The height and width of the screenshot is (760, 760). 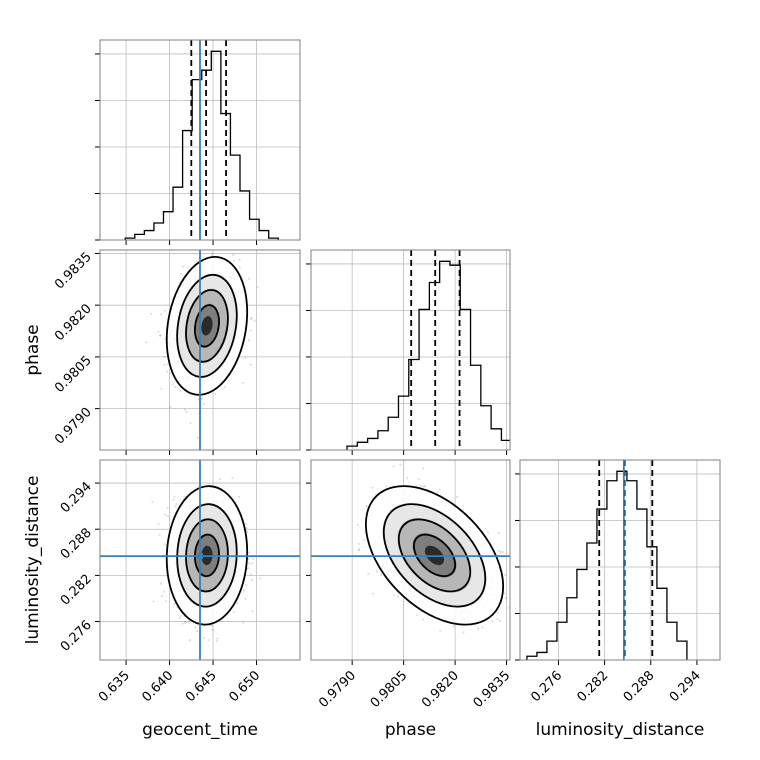 What do you see at coordinates (200, 730) in the screenshot?
I see `x-axis-label: geocent_time` at bounding box center [200, 730].